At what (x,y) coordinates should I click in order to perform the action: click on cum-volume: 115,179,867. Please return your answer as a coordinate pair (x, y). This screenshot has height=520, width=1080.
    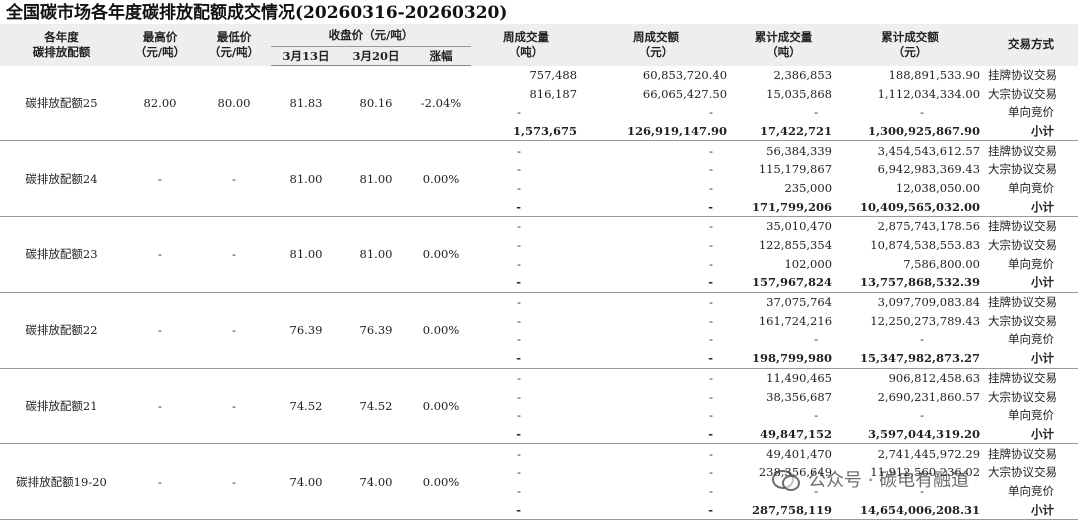
    Looking at the image, I should click on (795, 169).